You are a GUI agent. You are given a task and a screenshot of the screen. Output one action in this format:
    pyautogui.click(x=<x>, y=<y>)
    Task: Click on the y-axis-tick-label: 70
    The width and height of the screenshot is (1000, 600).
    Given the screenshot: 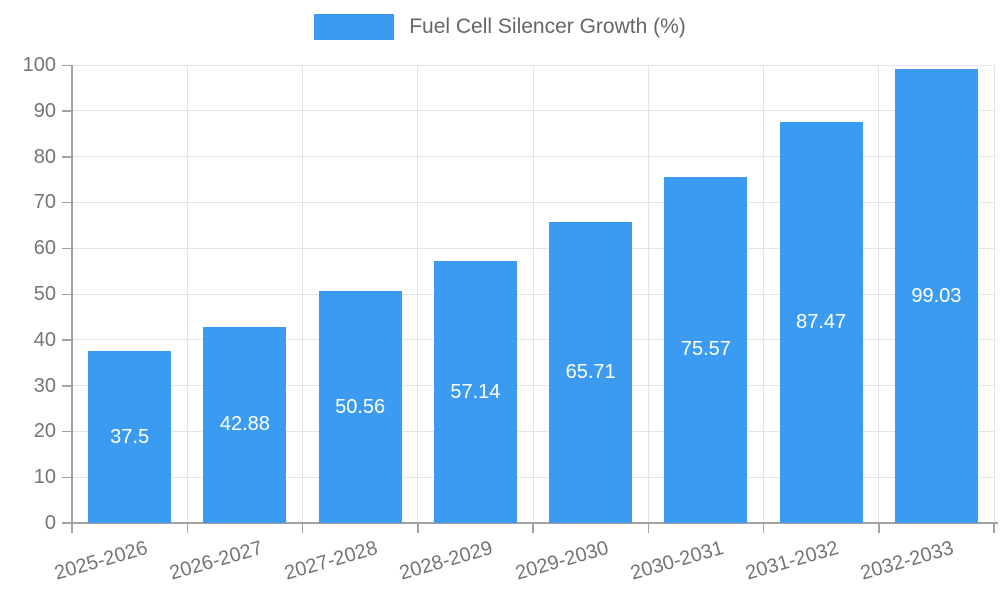 What is the action you would take?
    pyautogui.click(x=44, y=202)
    